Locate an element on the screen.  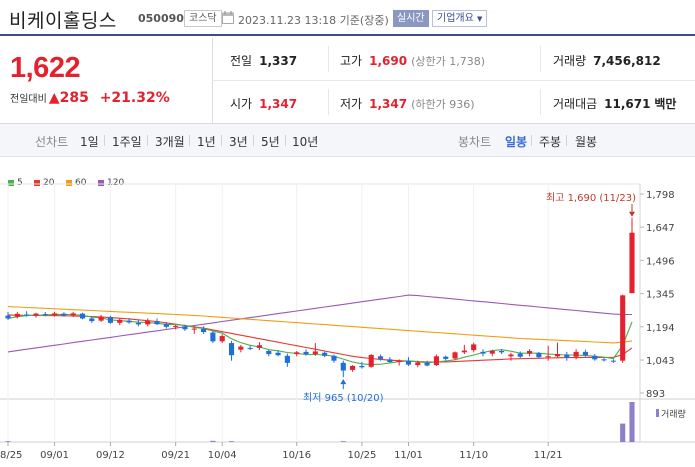
tab-weekly: 주봉 is located at coordinates (550, 142).